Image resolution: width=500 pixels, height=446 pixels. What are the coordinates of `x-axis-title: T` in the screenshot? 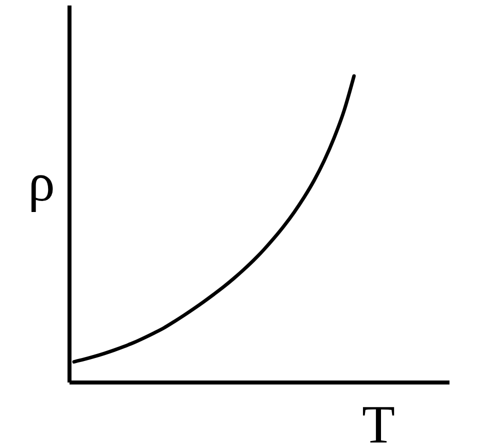 It's located at (378, 420).